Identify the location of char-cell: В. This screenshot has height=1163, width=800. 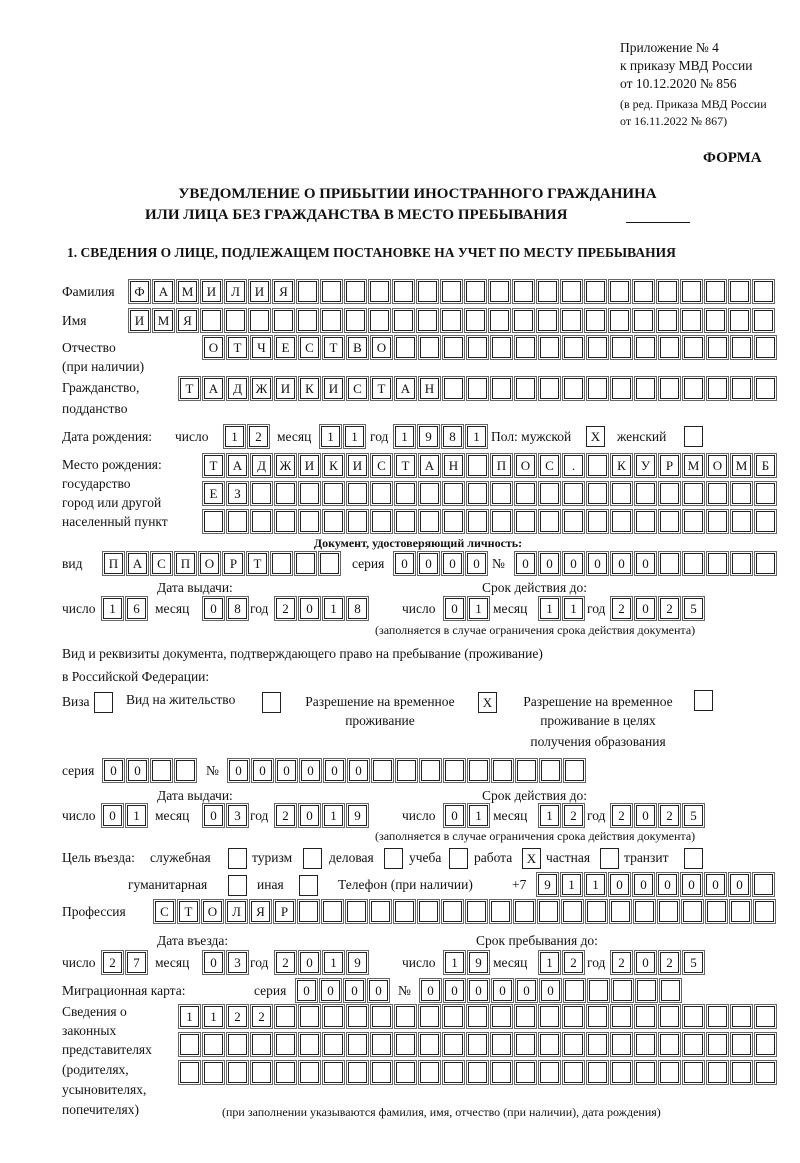
(357, 347).